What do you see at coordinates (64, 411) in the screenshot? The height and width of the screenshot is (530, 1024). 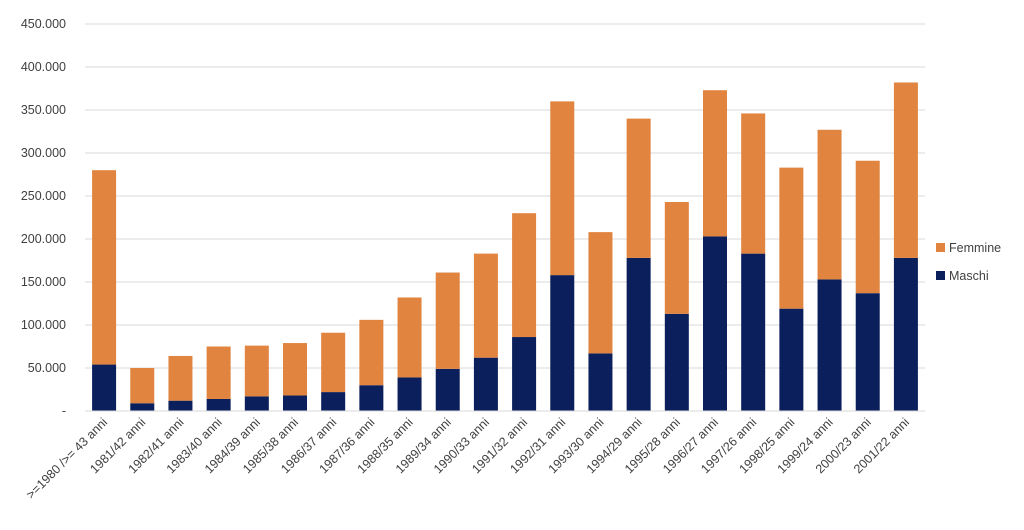 I see `y-tick-label: -` at bounding box center [64, 411].